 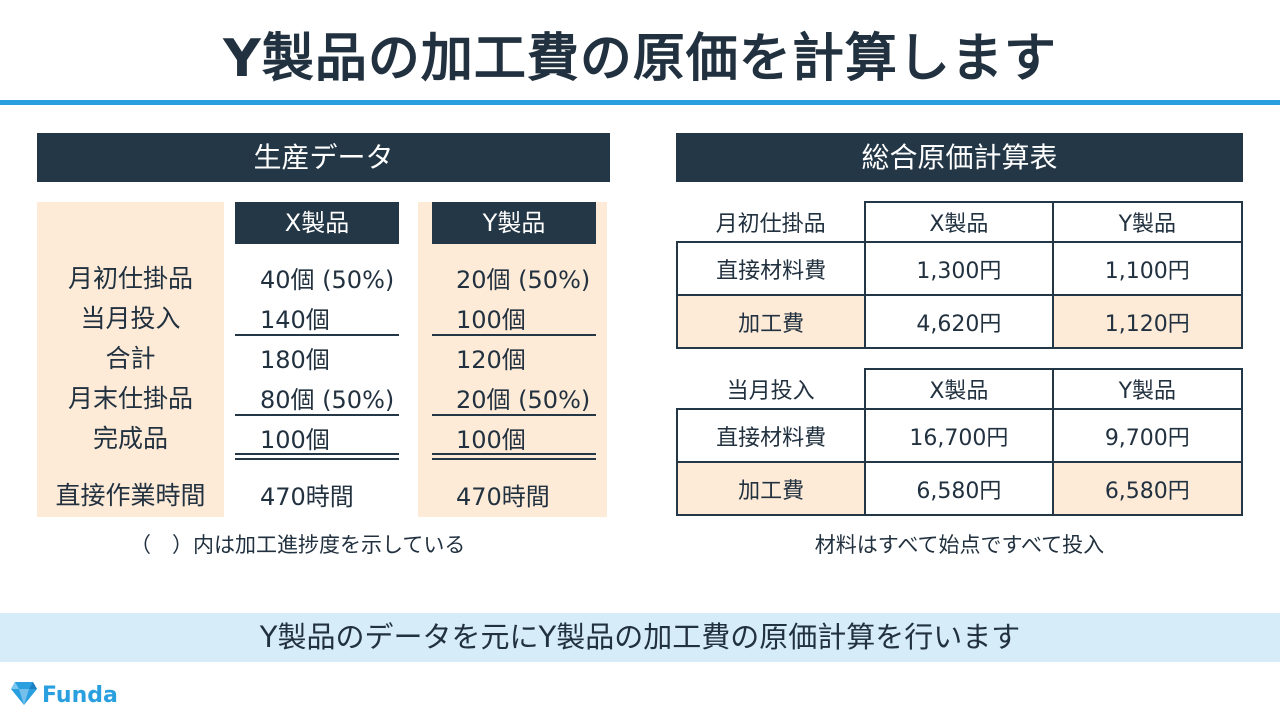 I want to click on x-total: 180個, so click(x=295, y=360).